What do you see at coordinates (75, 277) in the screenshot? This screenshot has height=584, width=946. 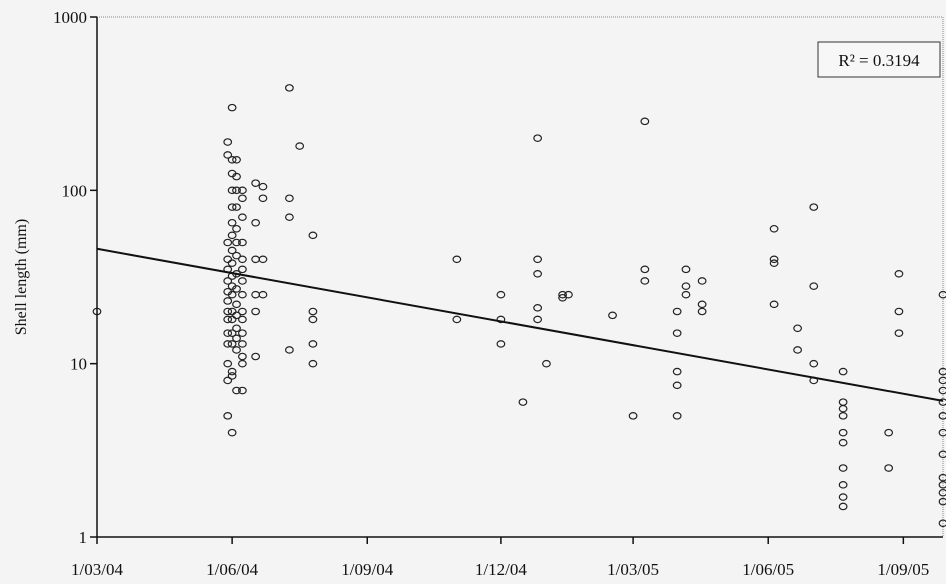 I see `y-axis-ticks: 1 10 100 1000` at bounding box center [75, 277].